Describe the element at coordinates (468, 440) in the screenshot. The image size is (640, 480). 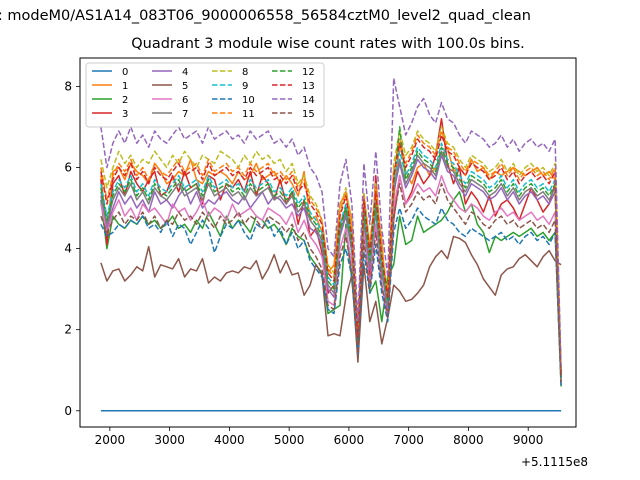
I see `x-tick-label: 8000` at that location.